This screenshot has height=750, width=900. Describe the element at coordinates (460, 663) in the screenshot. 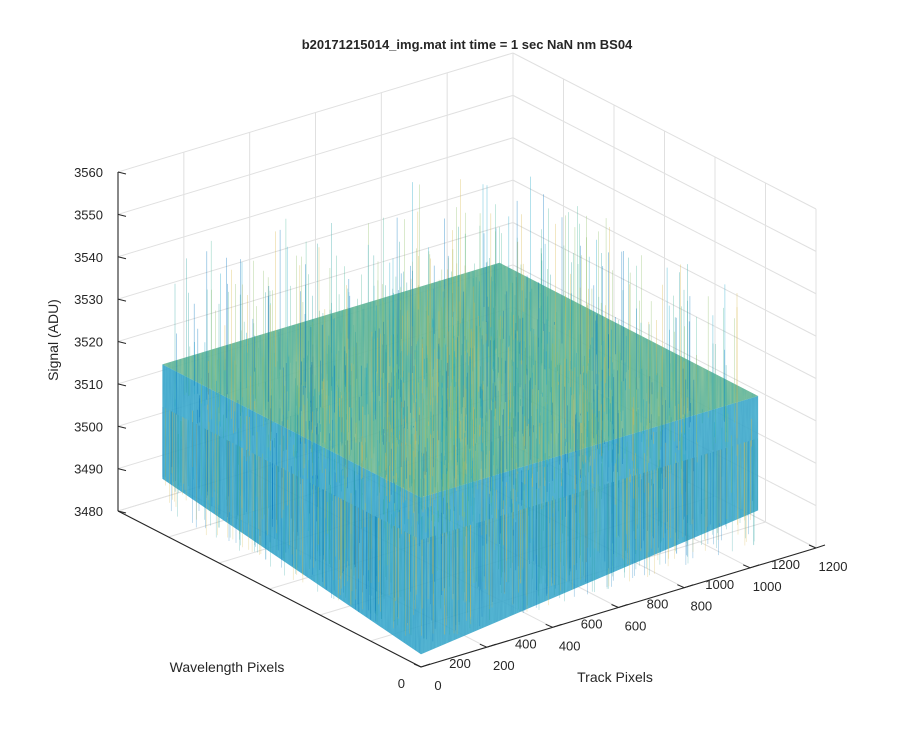

I see `y-tick-label: 200` at that location.